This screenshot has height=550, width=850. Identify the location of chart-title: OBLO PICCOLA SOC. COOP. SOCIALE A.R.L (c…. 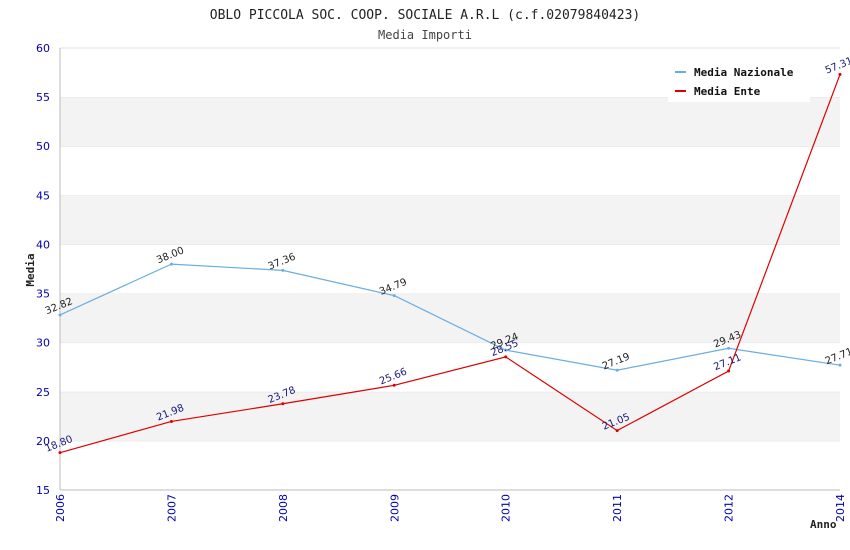
(425, 15).